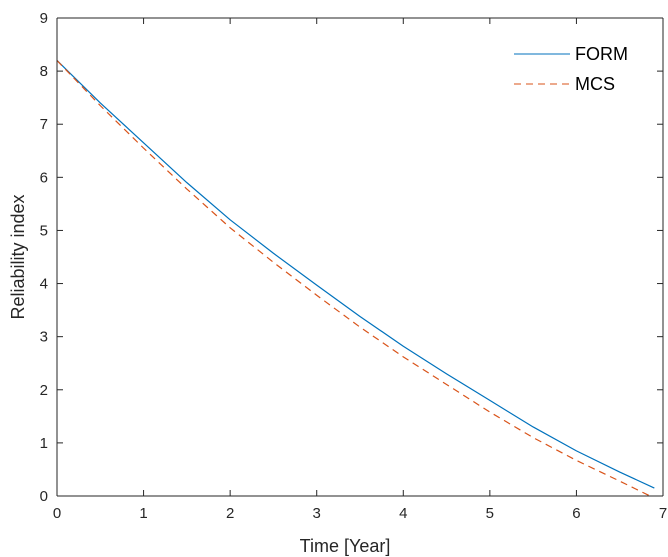 Image resolution: width=668 pixels, height=557 pixels. Describe the element at coordinates (44, 71) in the screenshot. I see `y-tick-label: 8` at that location.